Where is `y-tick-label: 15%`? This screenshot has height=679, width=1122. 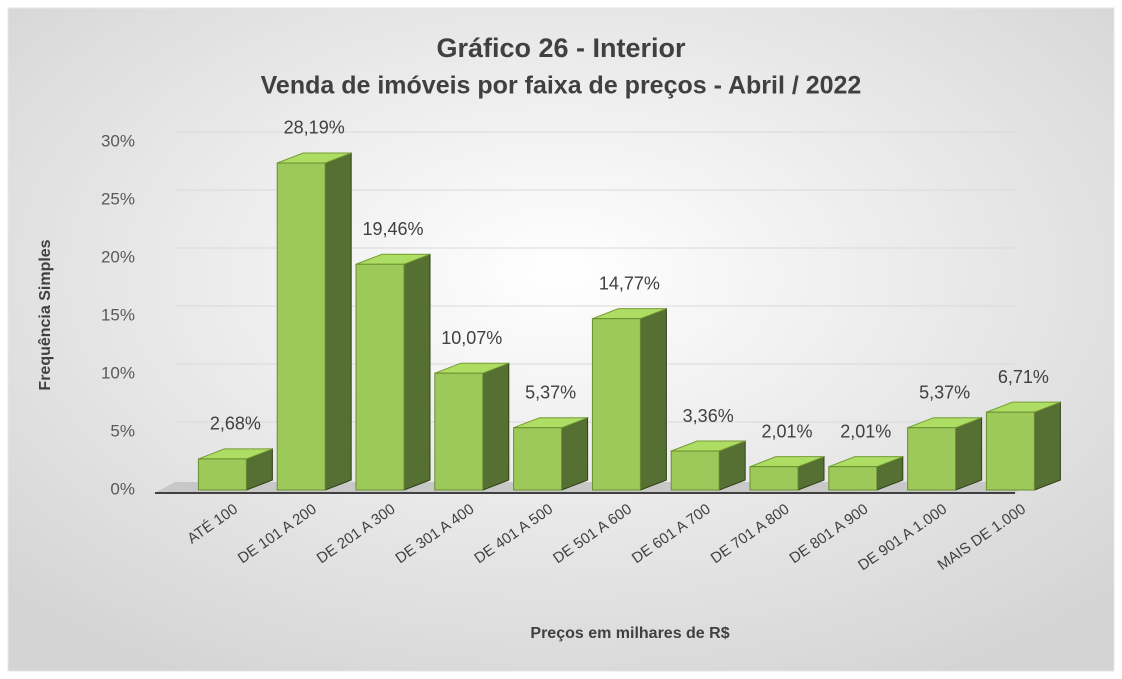 y-tick-label: 15% is located at coordinates (118, 314).